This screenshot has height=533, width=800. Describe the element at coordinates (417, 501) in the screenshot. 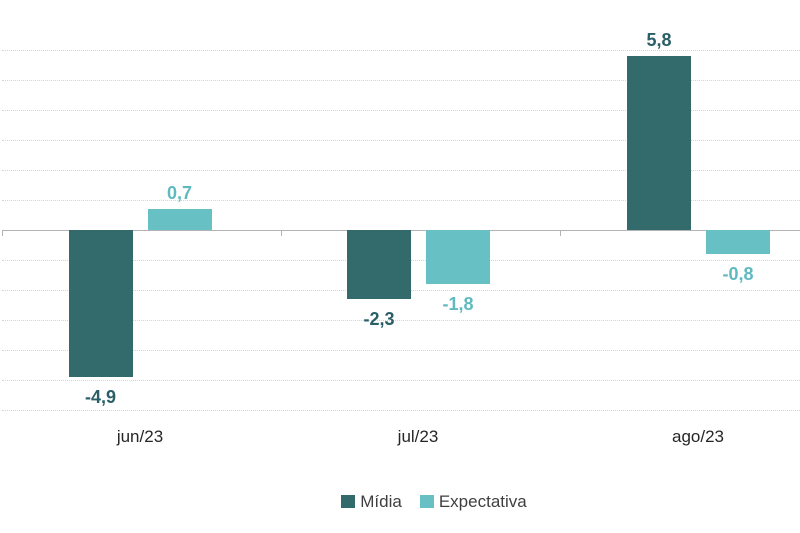

I see `legend: Mídia Expectativa` at that location.